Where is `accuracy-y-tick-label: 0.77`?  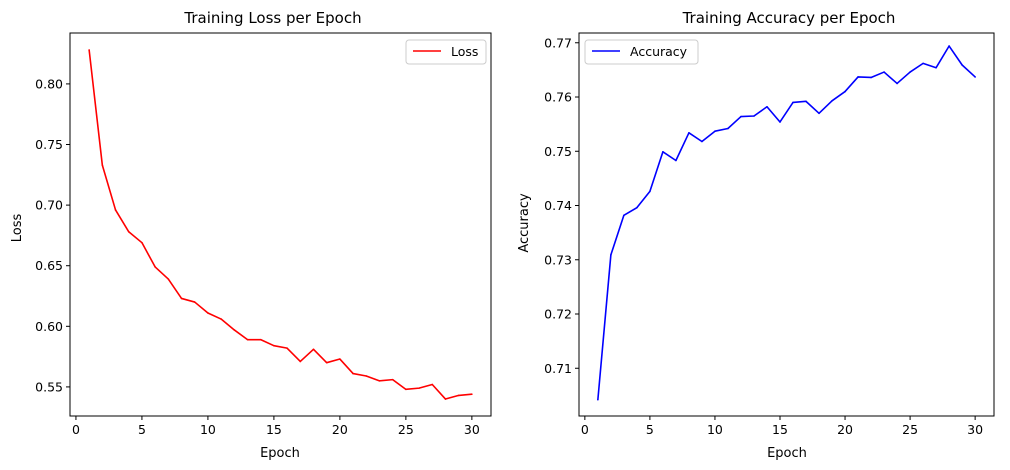 accuracy-y-tick-label: 0.77 is located at coordinates (558, 42).